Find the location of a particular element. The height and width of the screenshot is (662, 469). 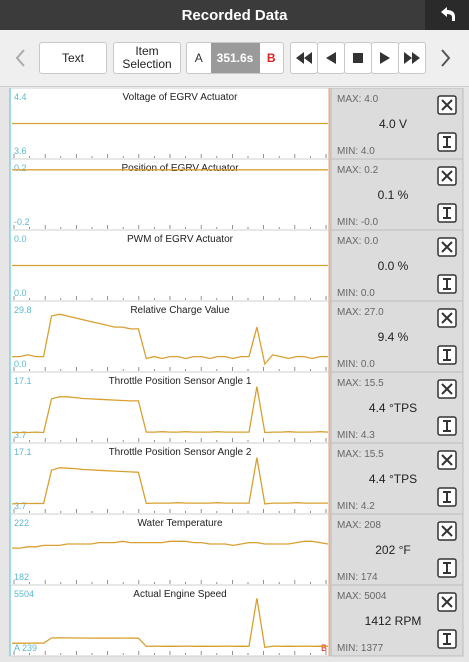

row-title: Actual Engine Speed is located at coordinates (179, 594).